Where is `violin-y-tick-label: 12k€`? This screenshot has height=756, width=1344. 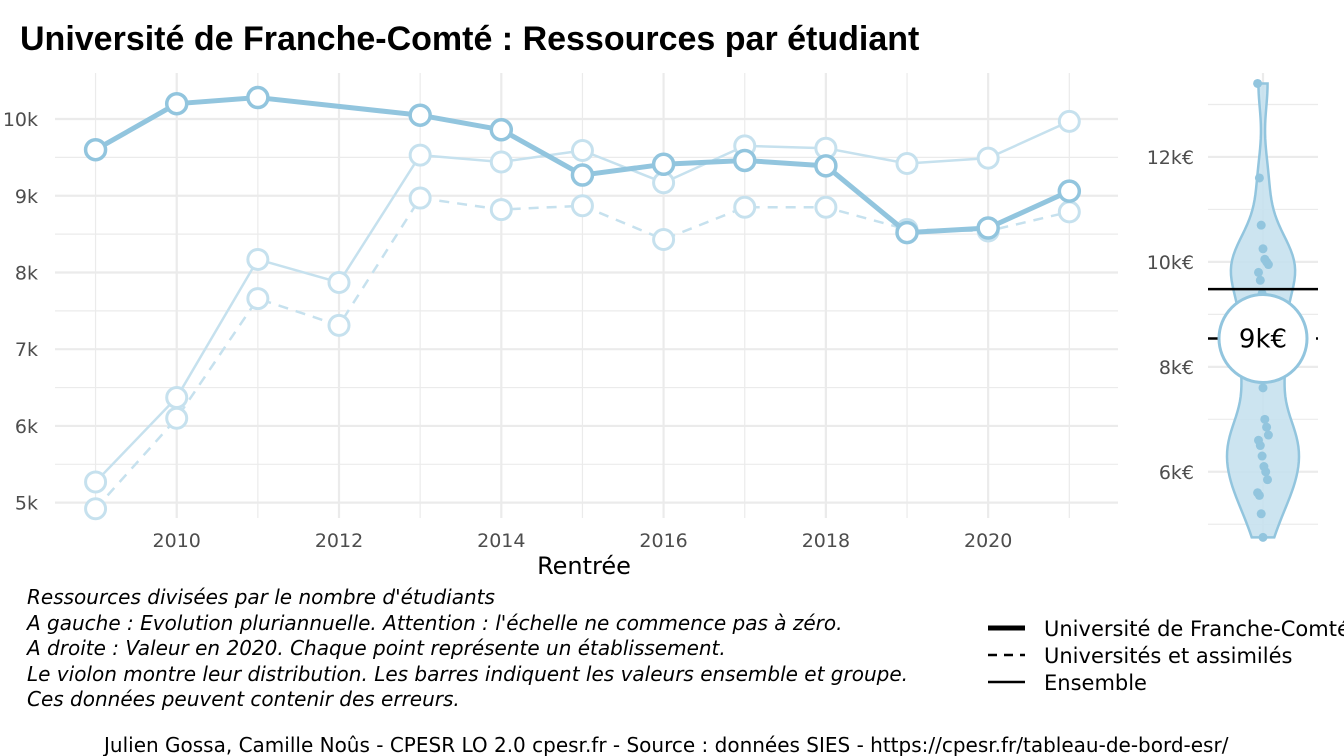 violin-y-tick-label: 12k€ is located at coordinates (1170, 158).